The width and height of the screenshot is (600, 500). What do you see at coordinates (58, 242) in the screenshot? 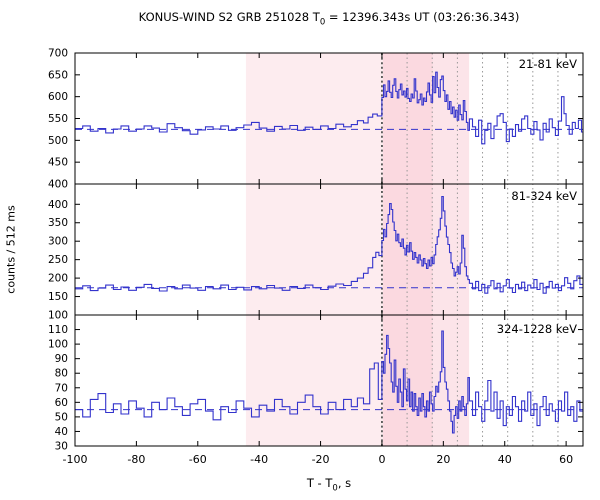
I see `y-tick-label: 300` at bounding box center [58, 242].